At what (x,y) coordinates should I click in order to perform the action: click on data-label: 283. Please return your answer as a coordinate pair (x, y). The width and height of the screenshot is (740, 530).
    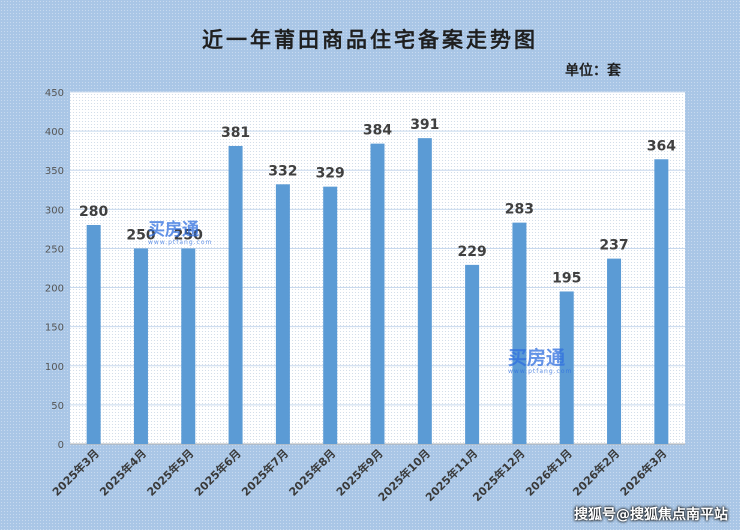
    Looking at the image, I should click on (519, 210).